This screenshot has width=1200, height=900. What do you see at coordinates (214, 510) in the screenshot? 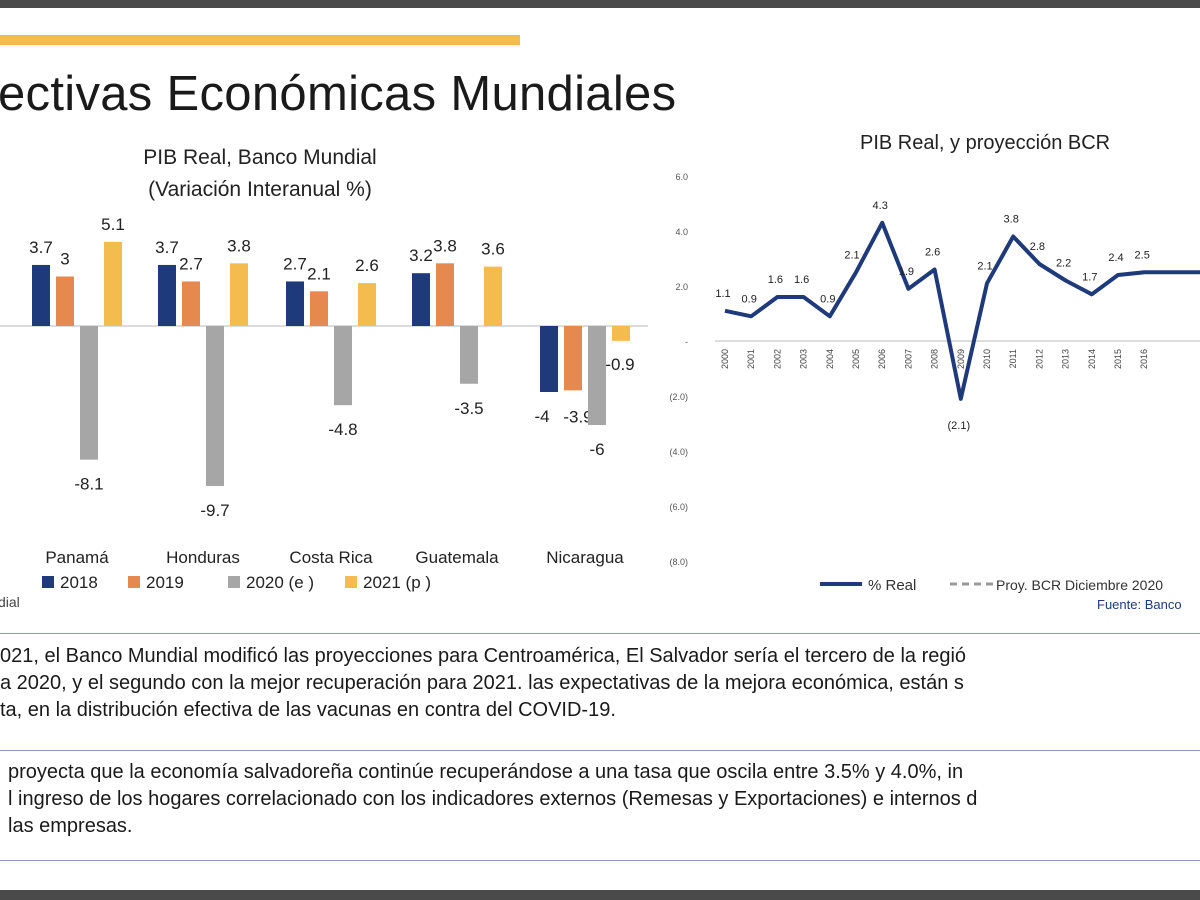
I see `bar-data-label: -9.7` at bounding box center [214, 510].